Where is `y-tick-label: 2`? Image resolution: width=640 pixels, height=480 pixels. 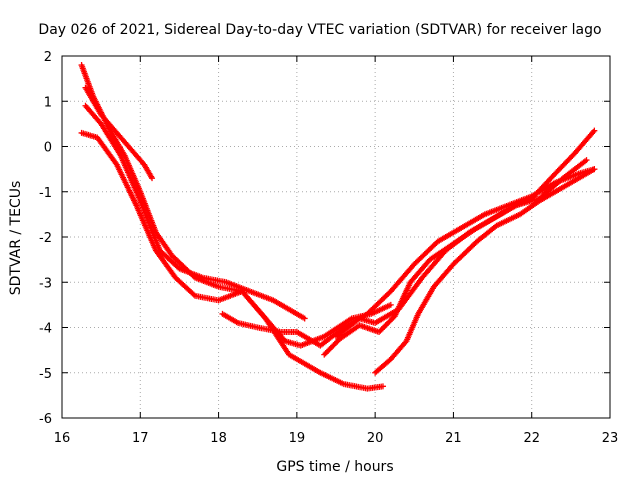
y-tick-label: 2 is located at coordinates (48, 57).